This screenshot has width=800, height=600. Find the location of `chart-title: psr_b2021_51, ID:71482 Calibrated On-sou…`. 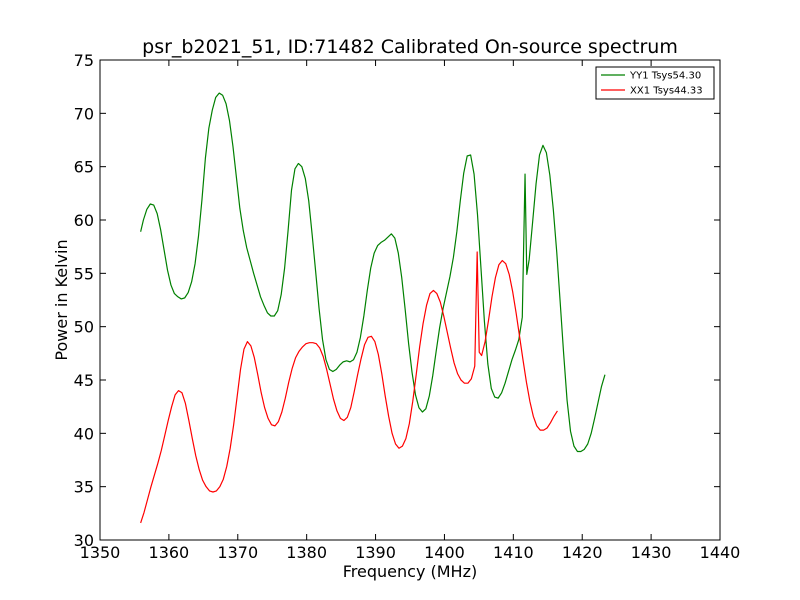

chart-title: psr_b2021_51, ID:71482 Calibrated On-sou… is located at coordinates (410, 47).